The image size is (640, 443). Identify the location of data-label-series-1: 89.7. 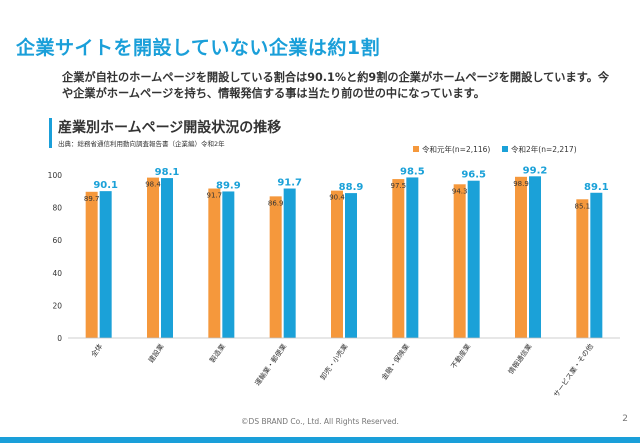
(92, 199).